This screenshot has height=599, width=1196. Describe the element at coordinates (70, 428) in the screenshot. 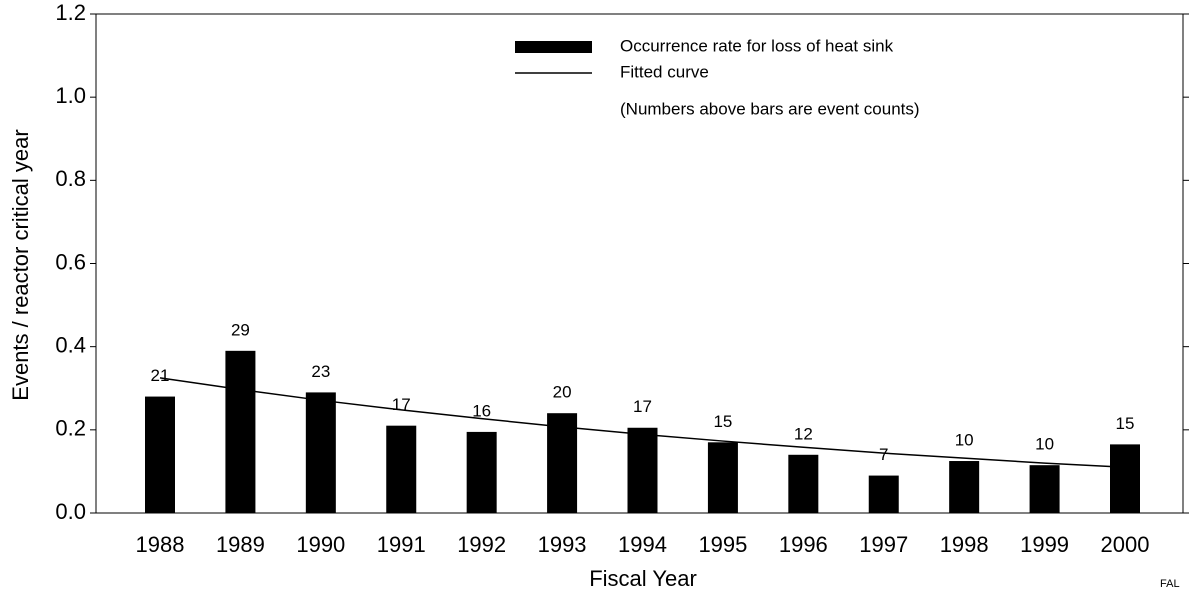

I see `y-tick-label: 0.2` at that location.